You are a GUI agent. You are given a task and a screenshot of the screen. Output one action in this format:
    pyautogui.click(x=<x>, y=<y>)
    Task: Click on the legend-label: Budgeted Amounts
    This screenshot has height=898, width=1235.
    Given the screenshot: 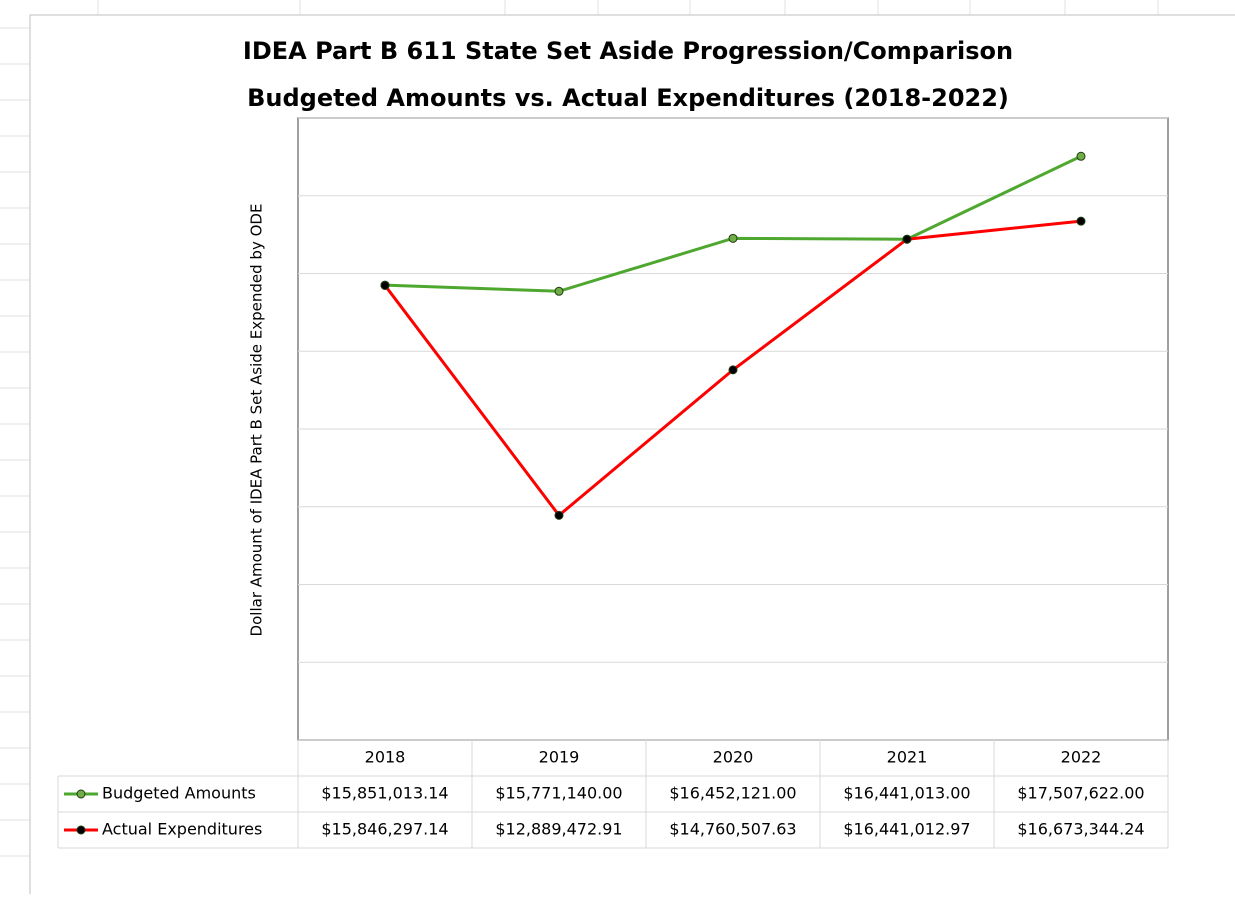 What is the action you would take?
    pyautogui.click(x=179, y=793)
    